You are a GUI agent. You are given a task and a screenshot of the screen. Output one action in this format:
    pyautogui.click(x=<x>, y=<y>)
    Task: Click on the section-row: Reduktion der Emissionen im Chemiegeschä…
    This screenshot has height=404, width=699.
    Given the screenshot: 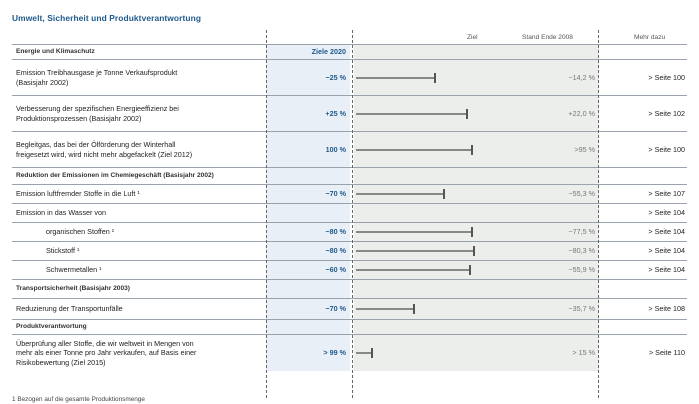 What is the action you would take?
    pyautogui.click(x=349, y=175)
    